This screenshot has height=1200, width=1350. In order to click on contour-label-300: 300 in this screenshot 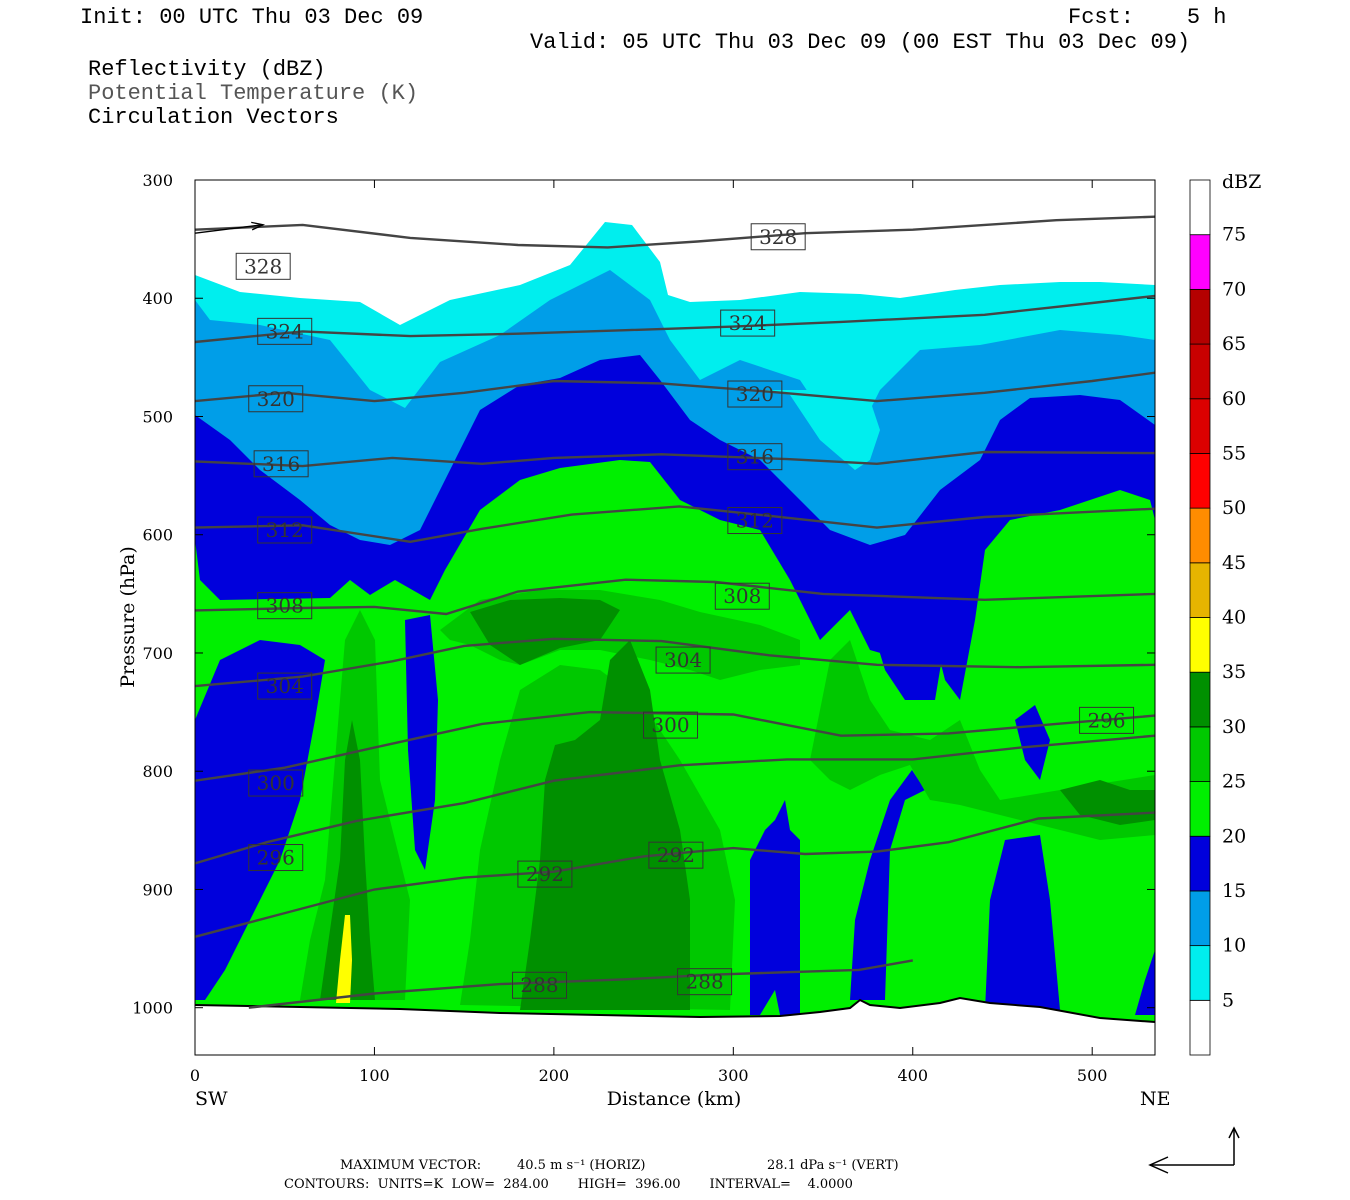, I will do `click(276, 783)`.